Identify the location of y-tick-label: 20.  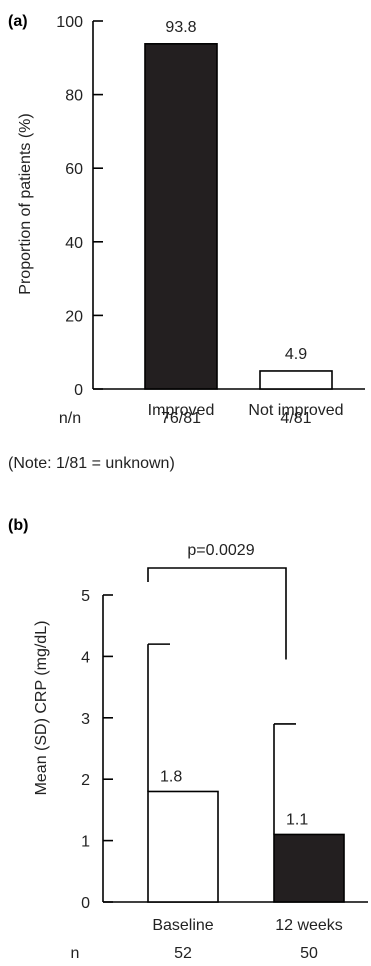
(74, 316).